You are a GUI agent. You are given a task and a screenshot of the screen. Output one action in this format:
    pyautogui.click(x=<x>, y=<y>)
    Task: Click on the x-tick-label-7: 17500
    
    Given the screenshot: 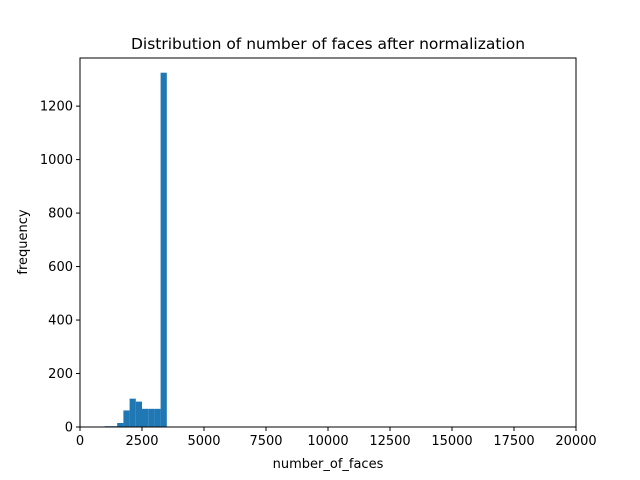 What is the action you would take?
    pyautogui.click(x=513, y=441)
    